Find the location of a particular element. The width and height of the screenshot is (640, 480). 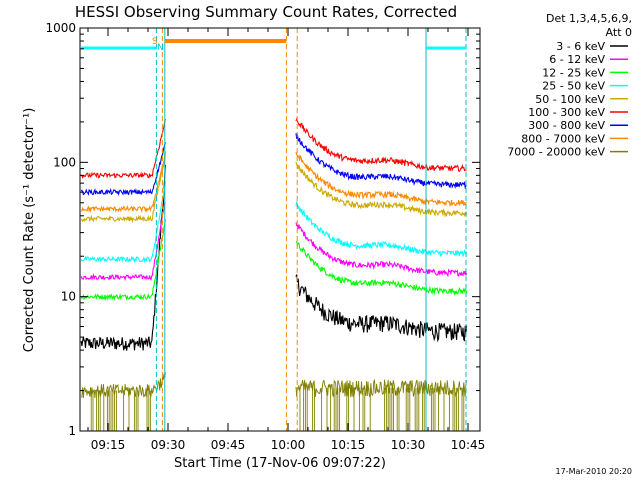

y-tick-label: 100 is located at coordinates (64, 162).